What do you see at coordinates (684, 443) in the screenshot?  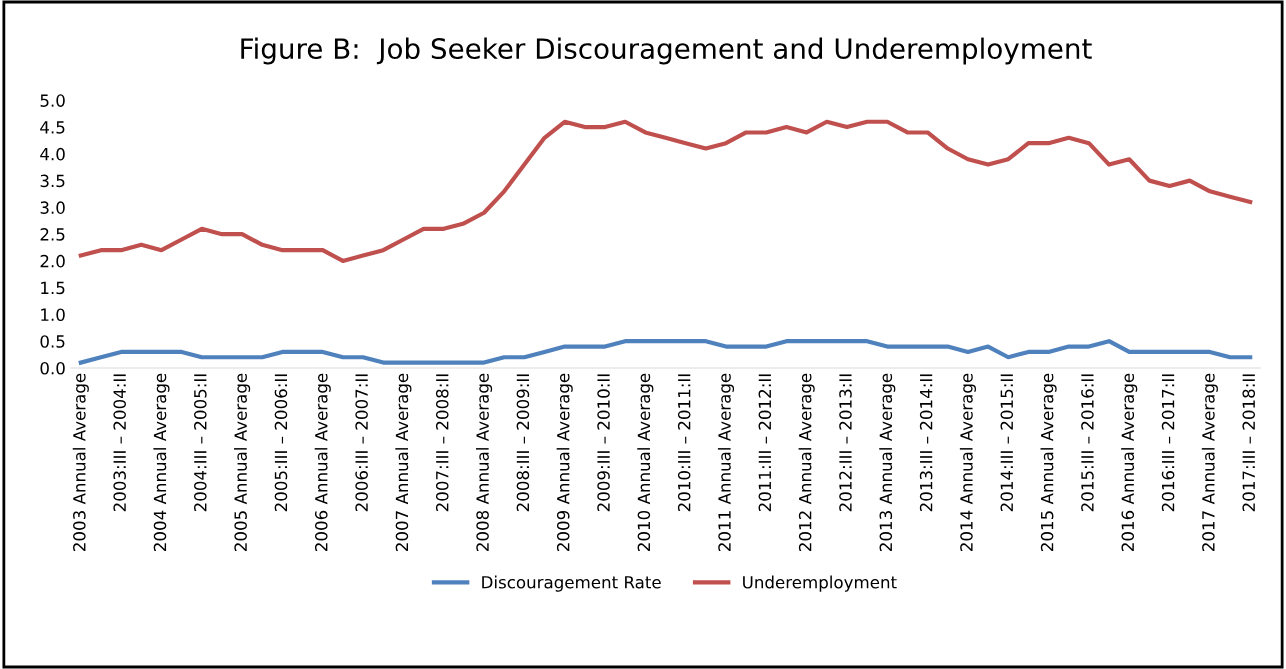 I see `x-tick-label: 2010:III – 2011:II` at bounding box center [684, 443].